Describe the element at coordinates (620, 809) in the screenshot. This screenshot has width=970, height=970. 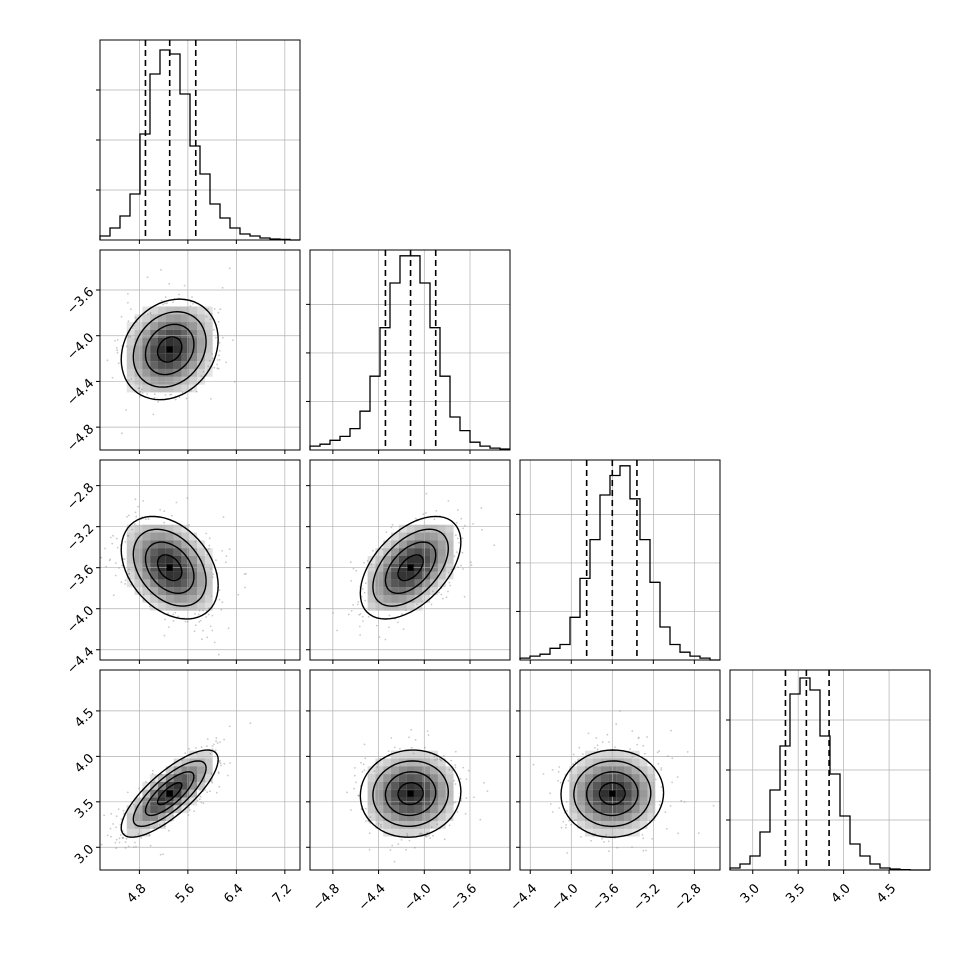
I see `density-cell-5-1--2` at that location.